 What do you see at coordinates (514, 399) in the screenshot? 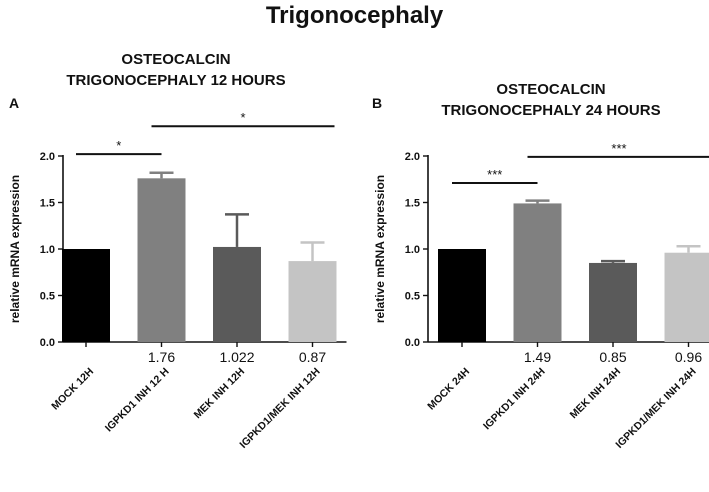
I see `panel-b-category-label-2: IGPKD1 INH 24H` at bounding box center [514, 399].